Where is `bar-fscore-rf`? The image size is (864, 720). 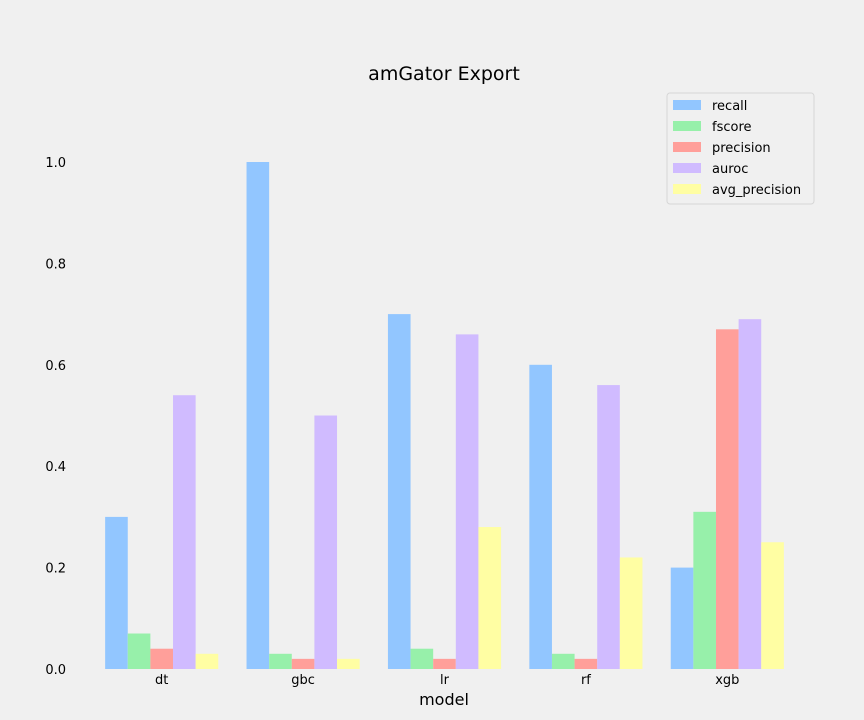
bar-fscore-rf is located at coordinates (563, 661).